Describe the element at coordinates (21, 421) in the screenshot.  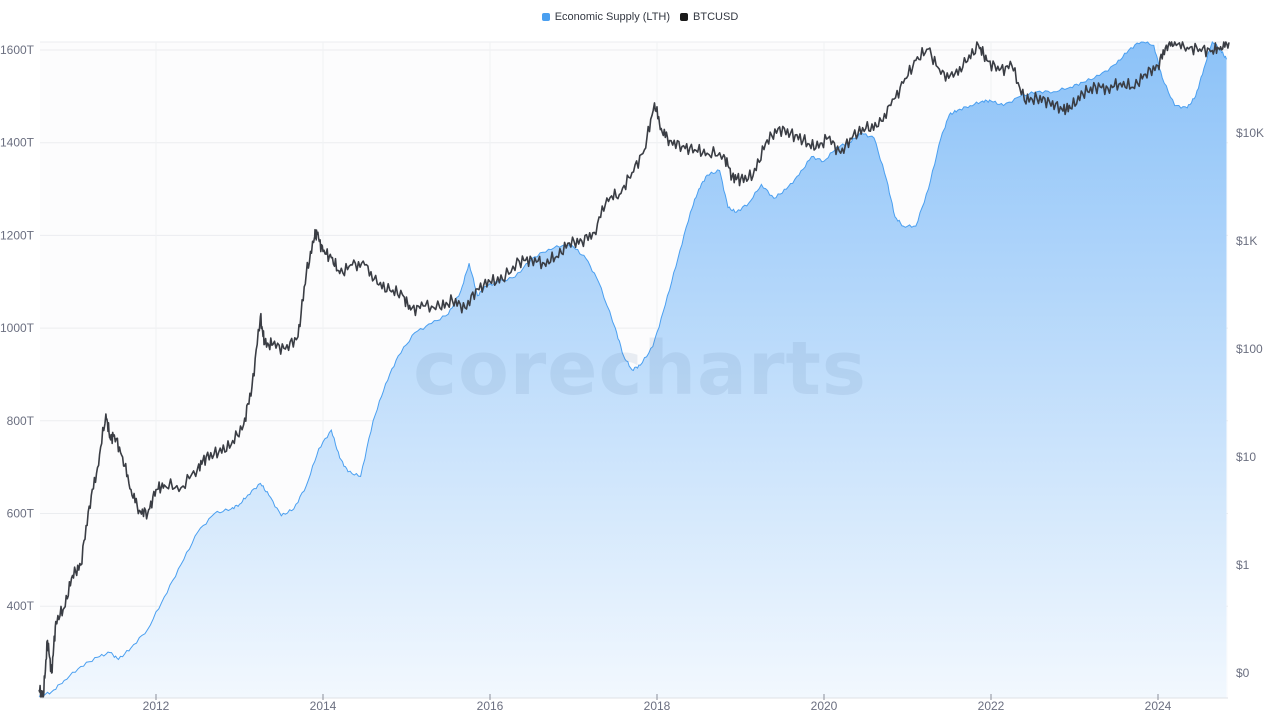
I see `left-tick-label: 800T` at that location.